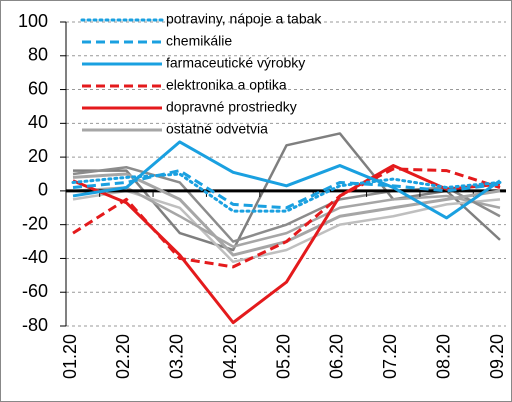 The image size is (512, 402). What do you see at coordinates (231, 107) in the screenshot?
I see `legend-label: dopravné prostriedky` at bounding box center [231, 107].